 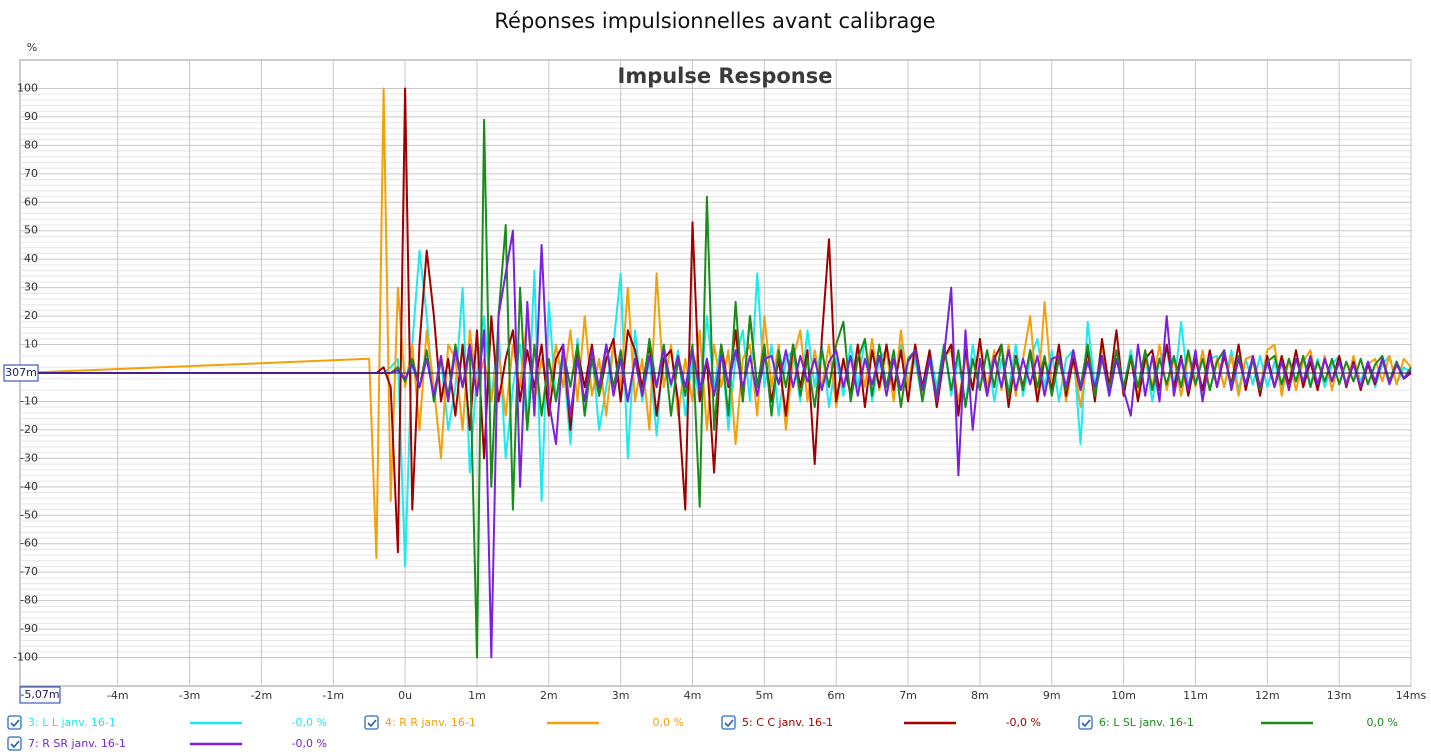 What do you see at coordinates (1339, 695) in the screenshot?
I see `x-tick-label: 13m` at bounding box center [1339, 695].